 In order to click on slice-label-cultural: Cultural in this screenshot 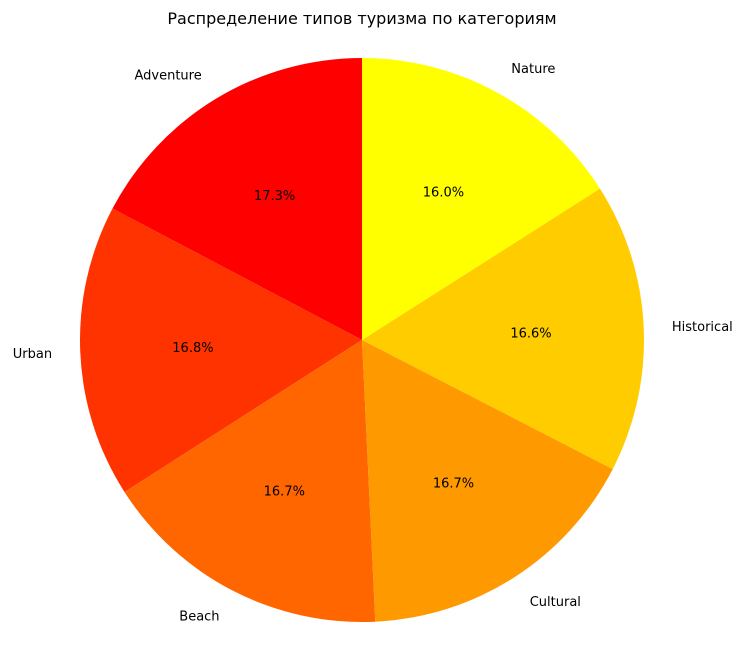, I will do `click(555, 602)`.